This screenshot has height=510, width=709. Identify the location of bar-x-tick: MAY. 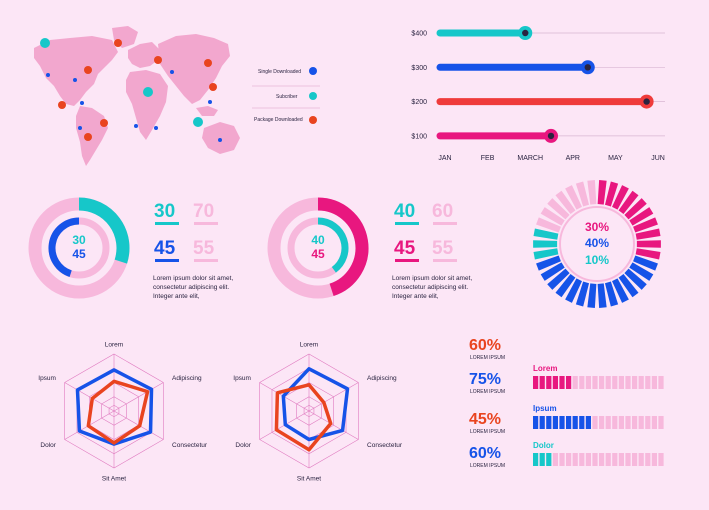
(615, 158).